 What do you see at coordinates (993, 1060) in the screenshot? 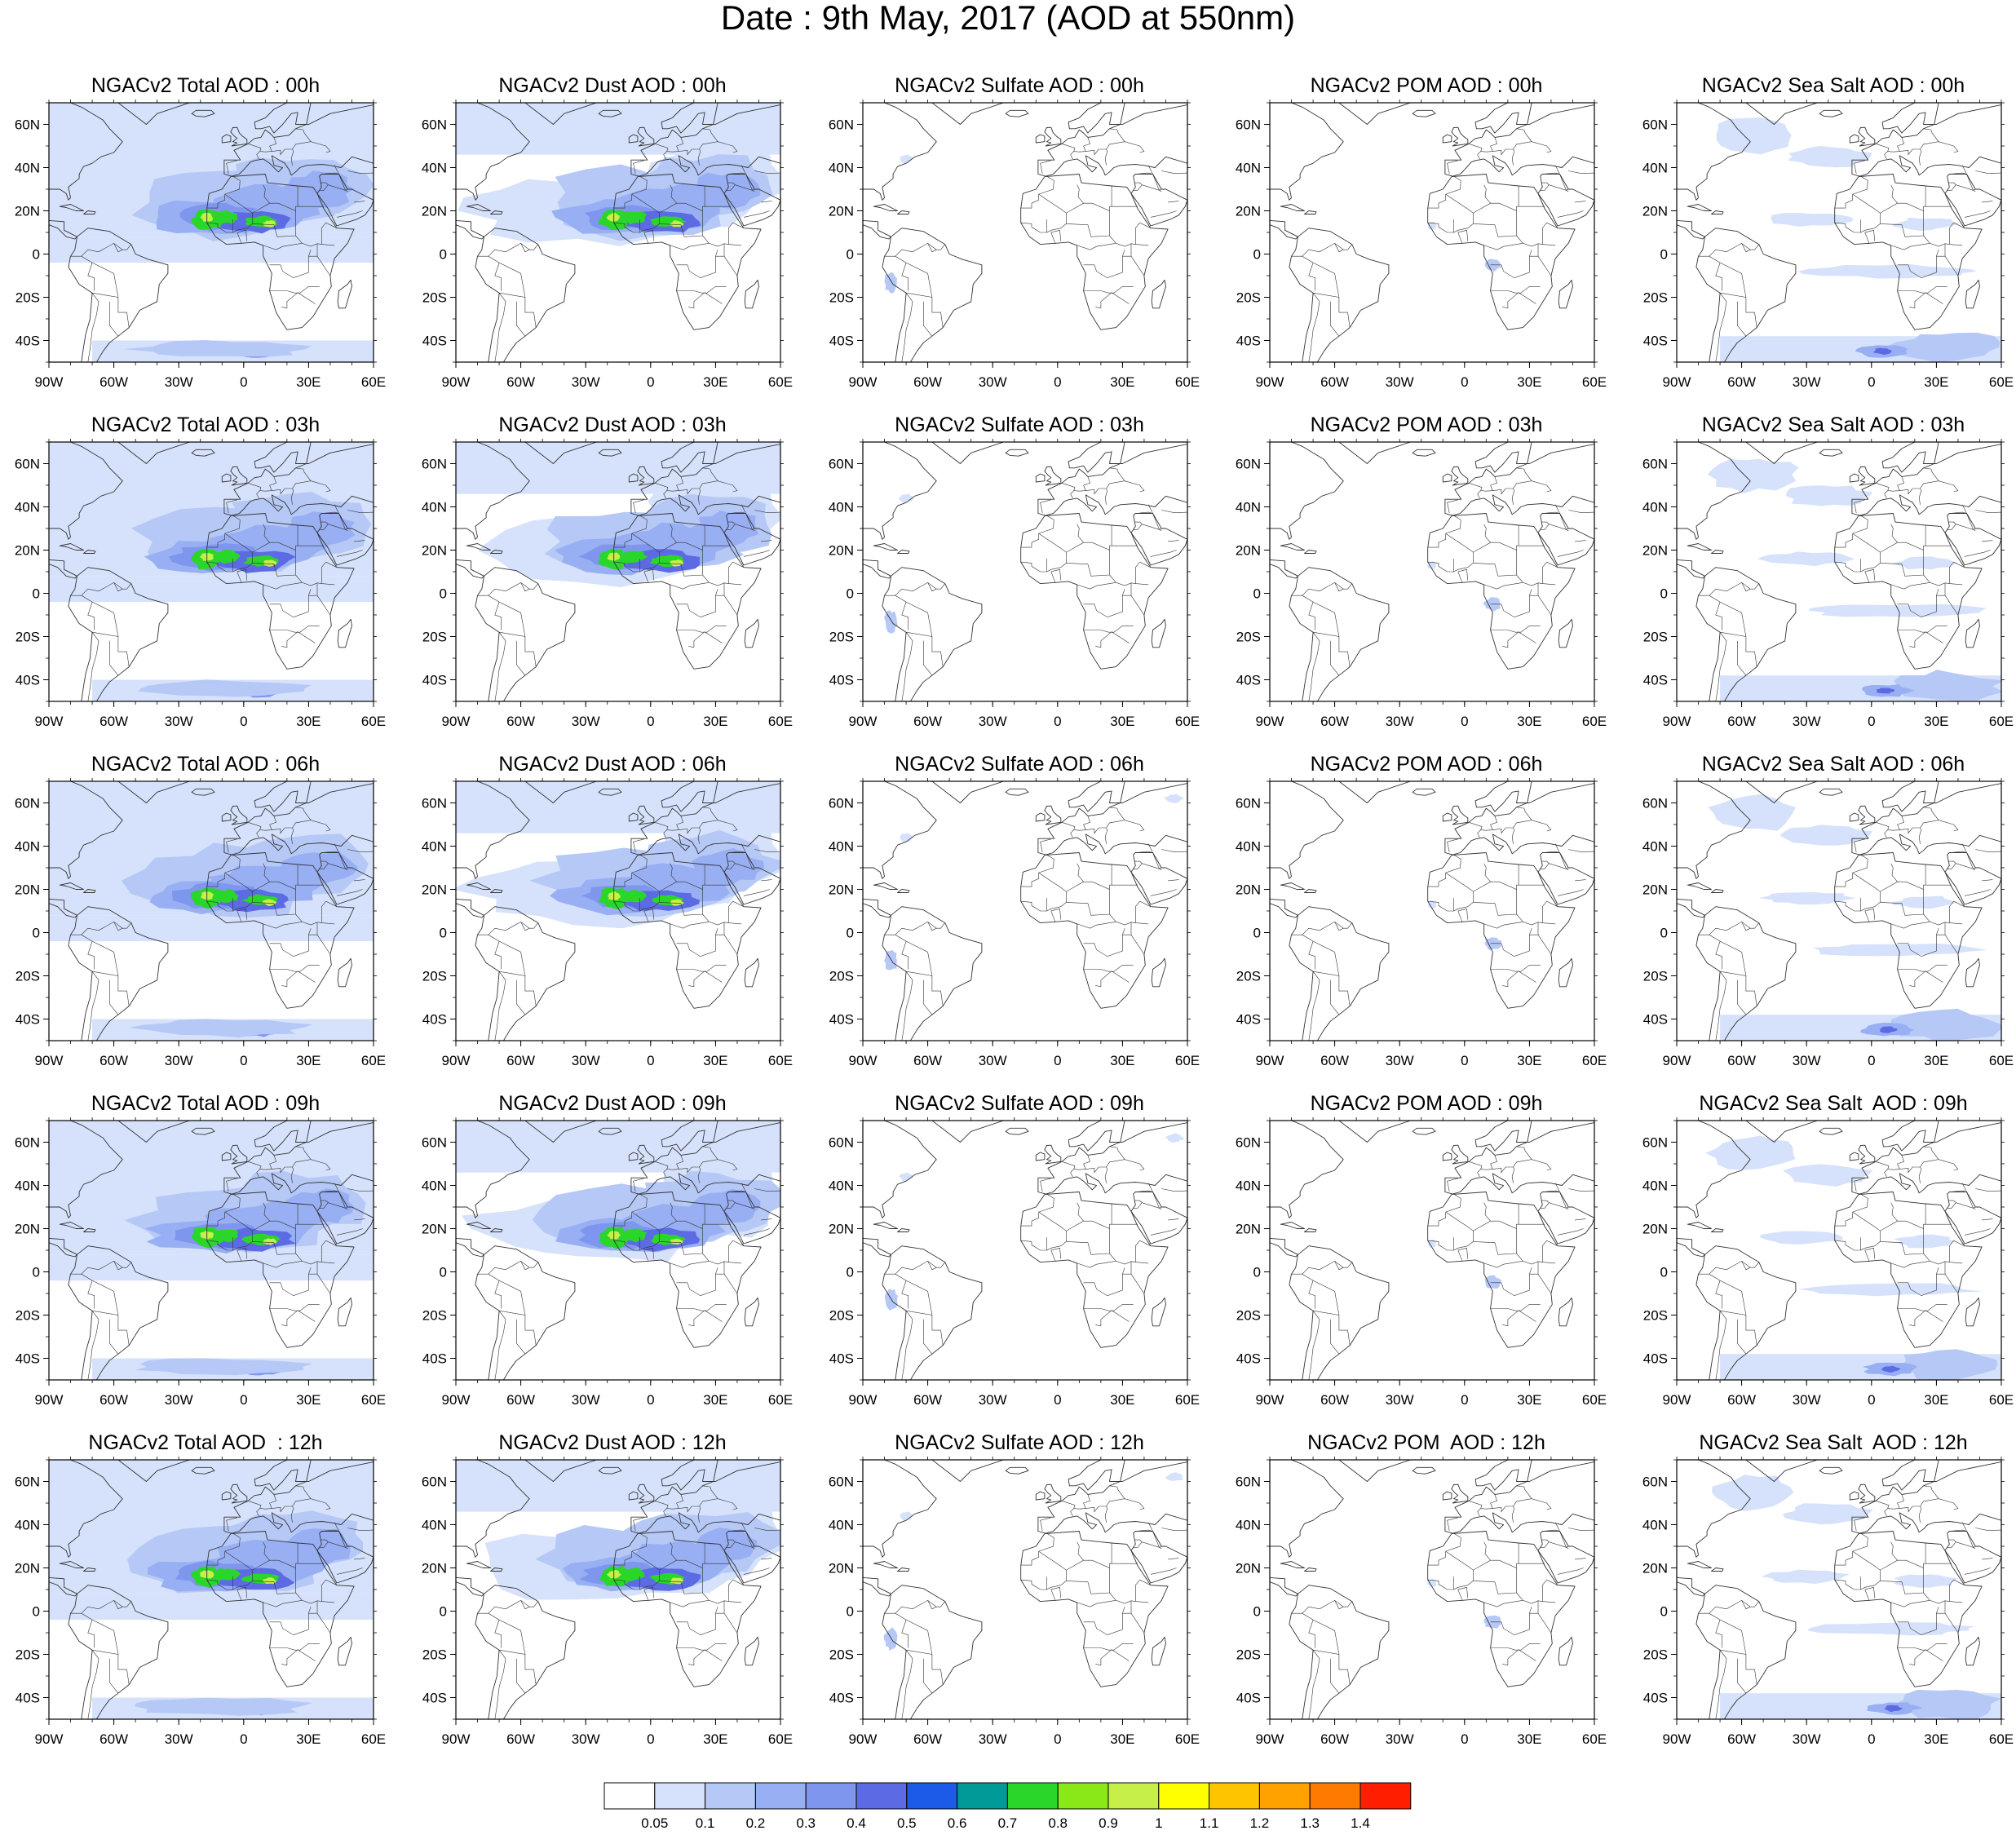
I see `x-tick-label: 30W` at bounding box center [993, 1060].